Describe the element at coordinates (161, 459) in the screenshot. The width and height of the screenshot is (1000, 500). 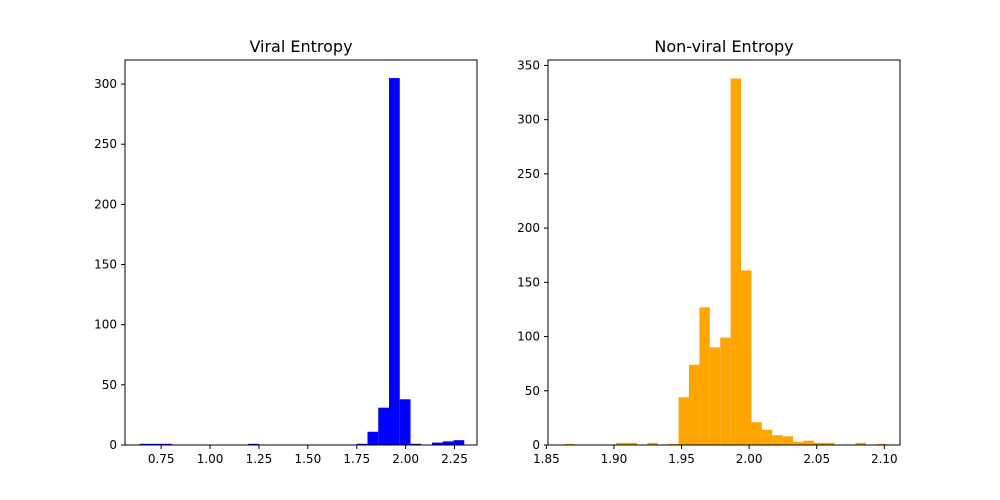
I see `viral-entropy-x-tick-label-0: 0.75` at that location.